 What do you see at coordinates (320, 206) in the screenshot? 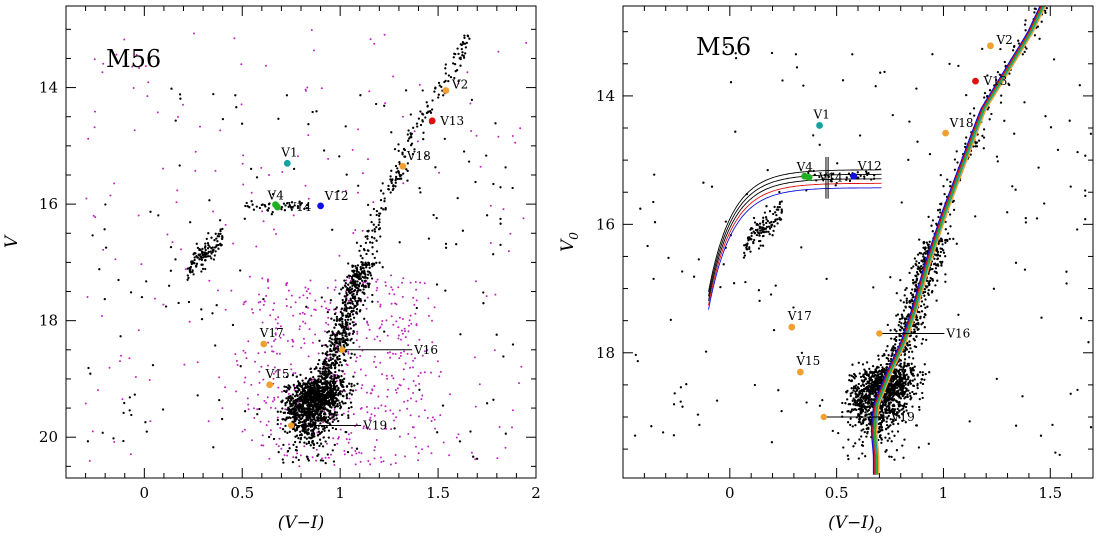
I see `variable-star-marker` at bounding box center [320, 206].